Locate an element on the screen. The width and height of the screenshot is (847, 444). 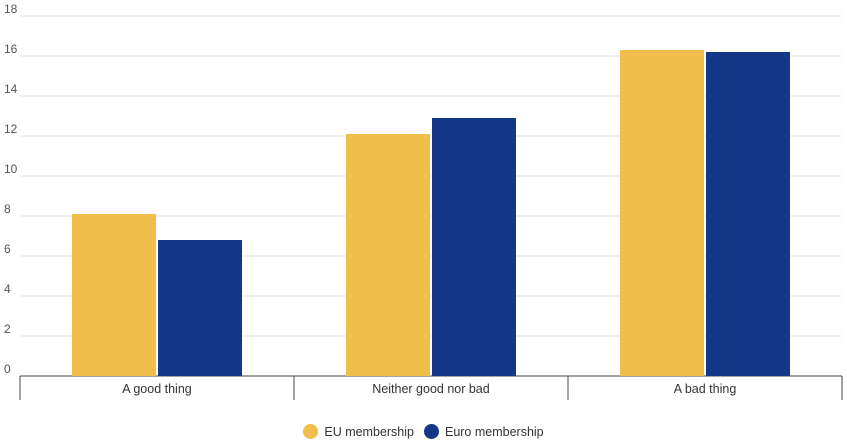
legend-item-eu-membership: EU membership is located at coordinates (358, 431).